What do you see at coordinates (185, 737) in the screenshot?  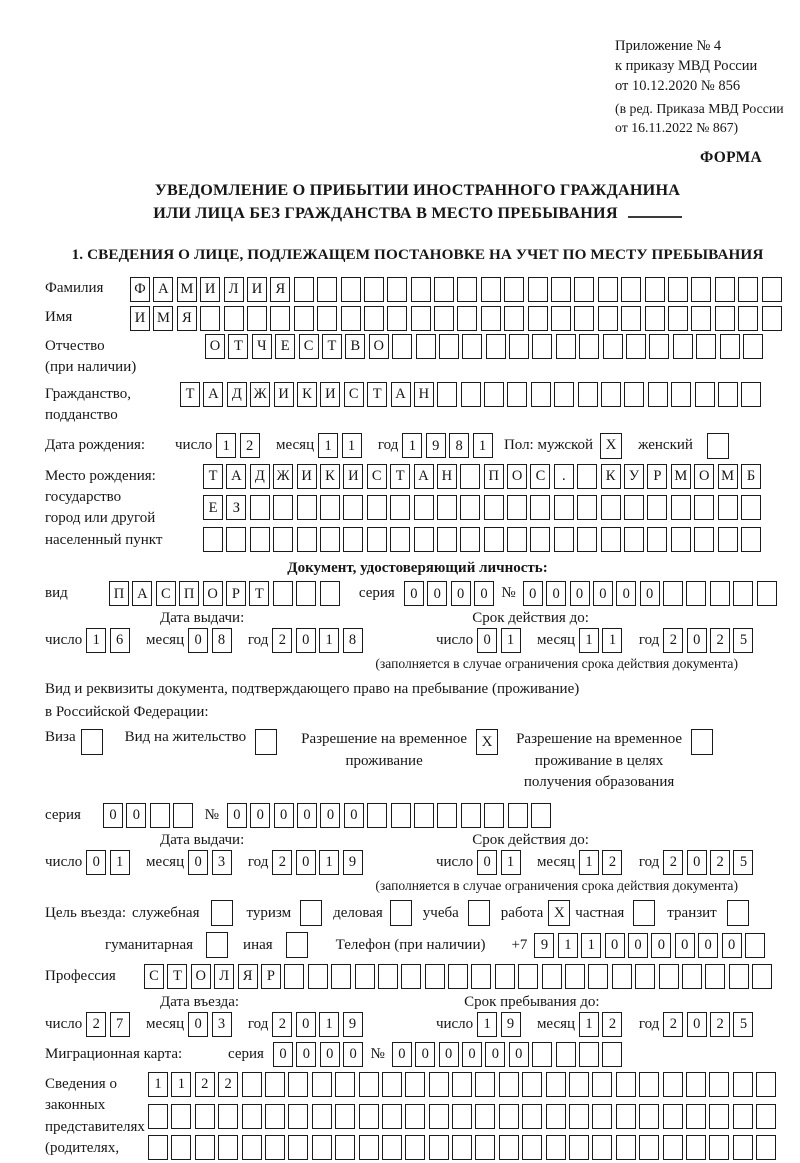 I see `residence-permit-label: Вид на жительство` at bounding box center [185, 737].